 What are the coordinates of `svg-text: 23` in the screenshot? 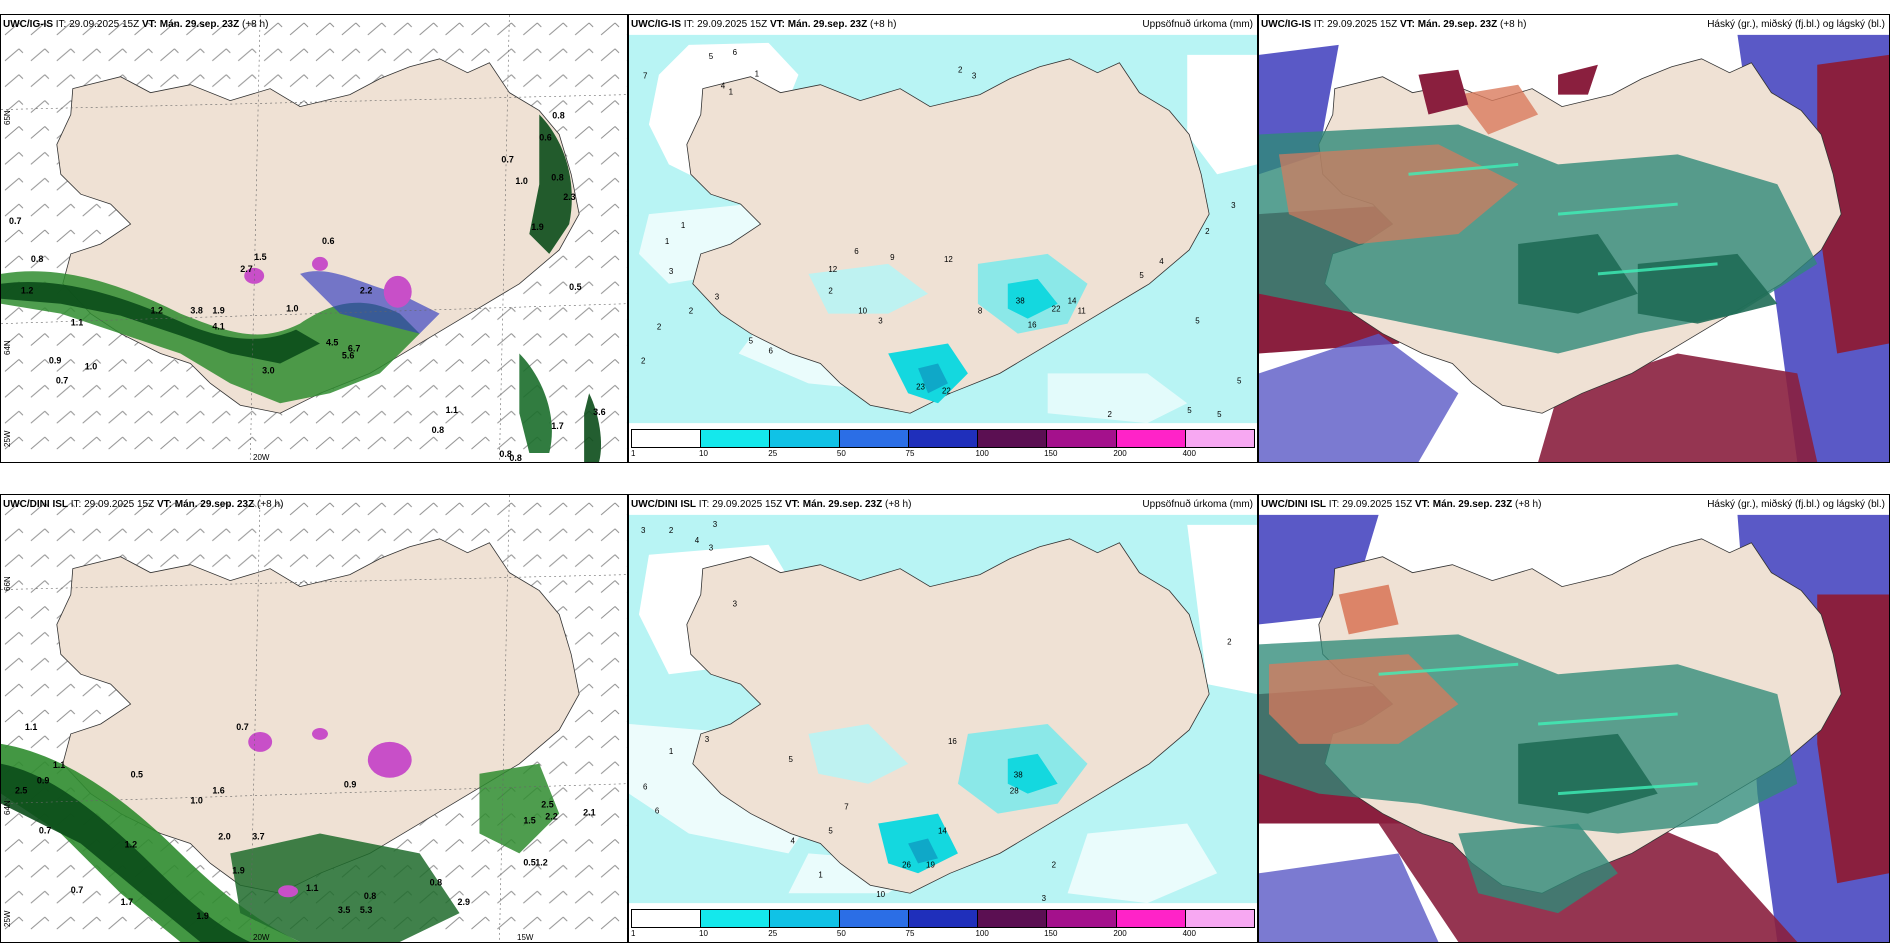 It's located at (920, 386).